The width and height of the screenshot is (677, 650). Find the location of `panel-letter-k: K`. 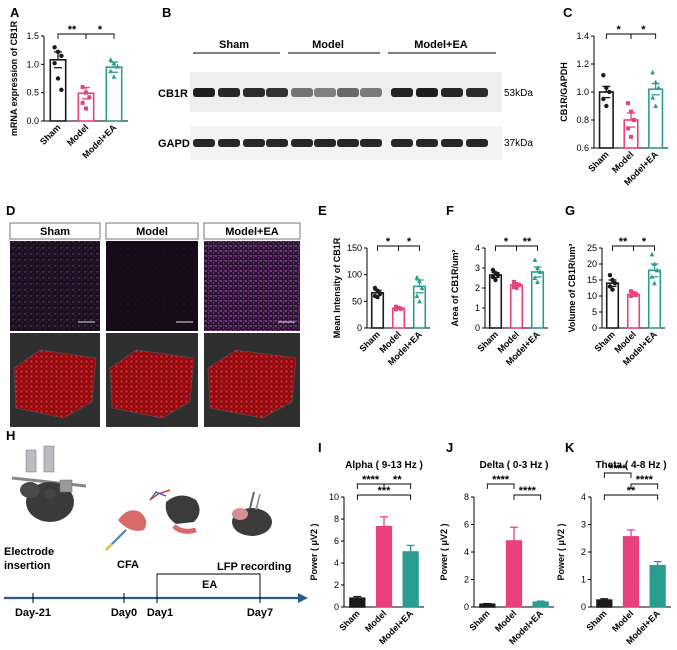

panel-letter-k: K is located at coordinates (570, 447).